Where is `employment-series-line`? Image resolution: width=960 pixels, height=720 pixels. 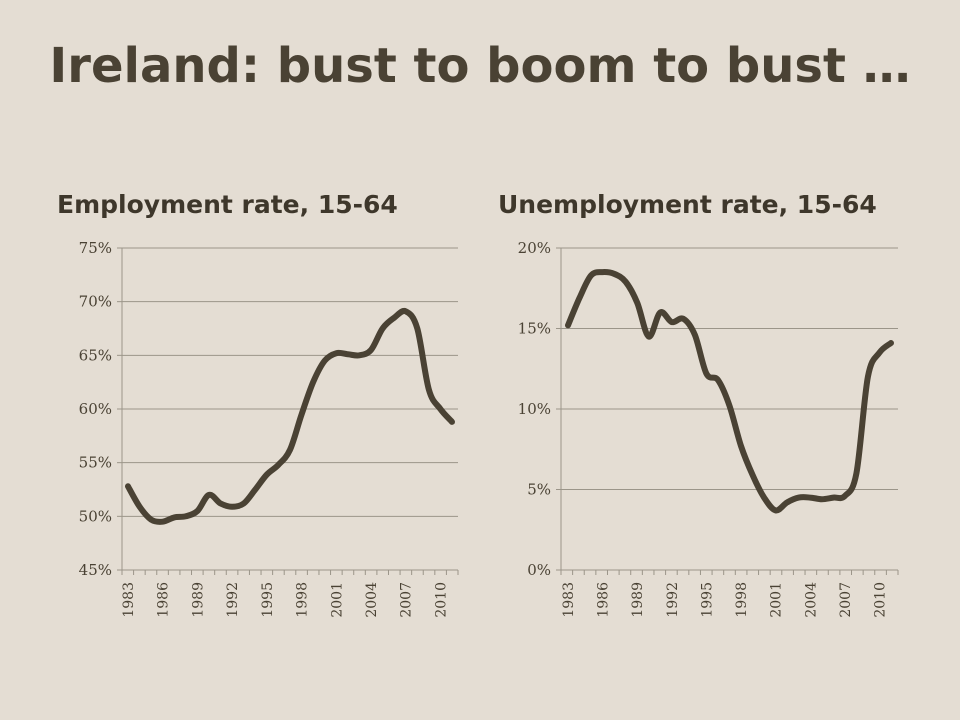 employment-series-line is located at coordinates (290, 416).